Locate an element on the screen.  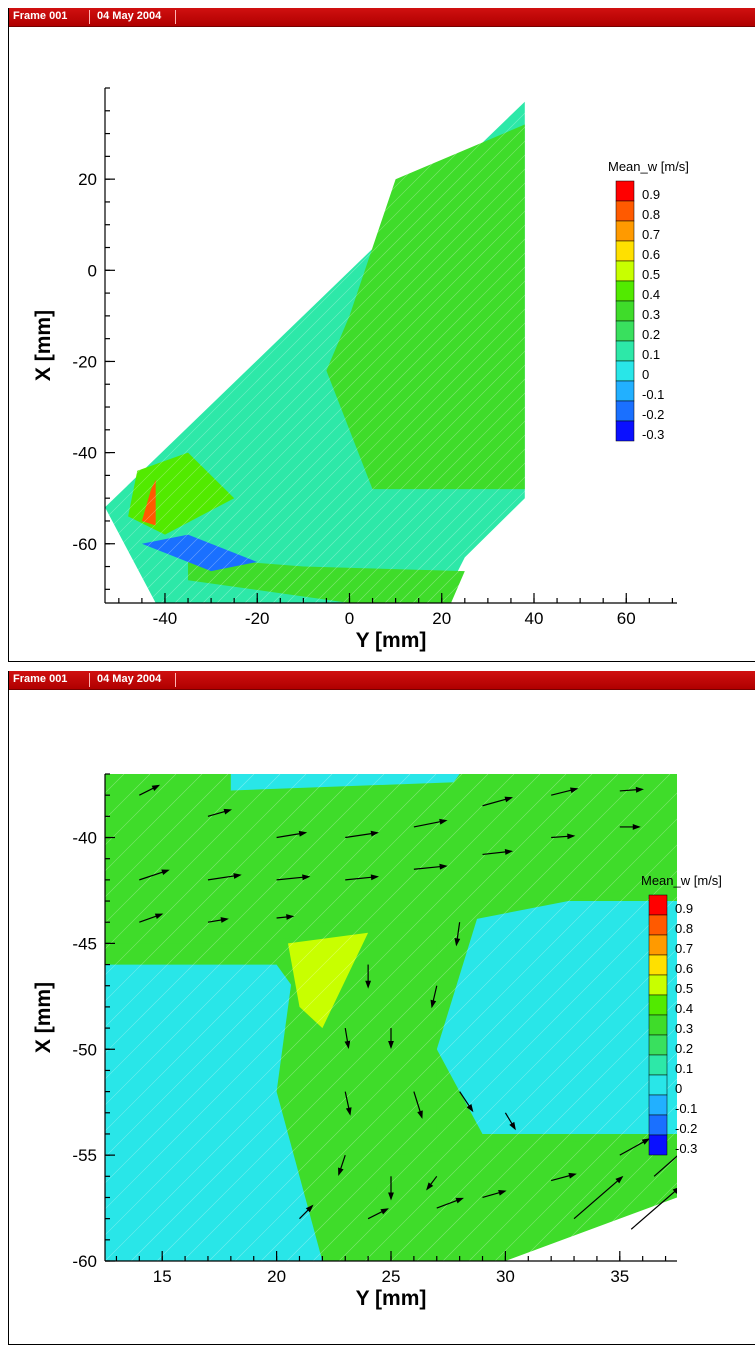
y-tick-label: -40 is located at coordinates (84, 838).